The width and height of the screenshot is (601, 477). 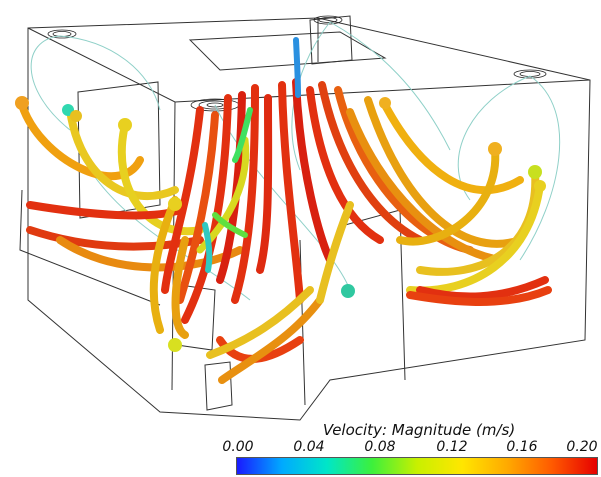 I want to click on scalar-bar-colormap, so click(x=417, y=466).